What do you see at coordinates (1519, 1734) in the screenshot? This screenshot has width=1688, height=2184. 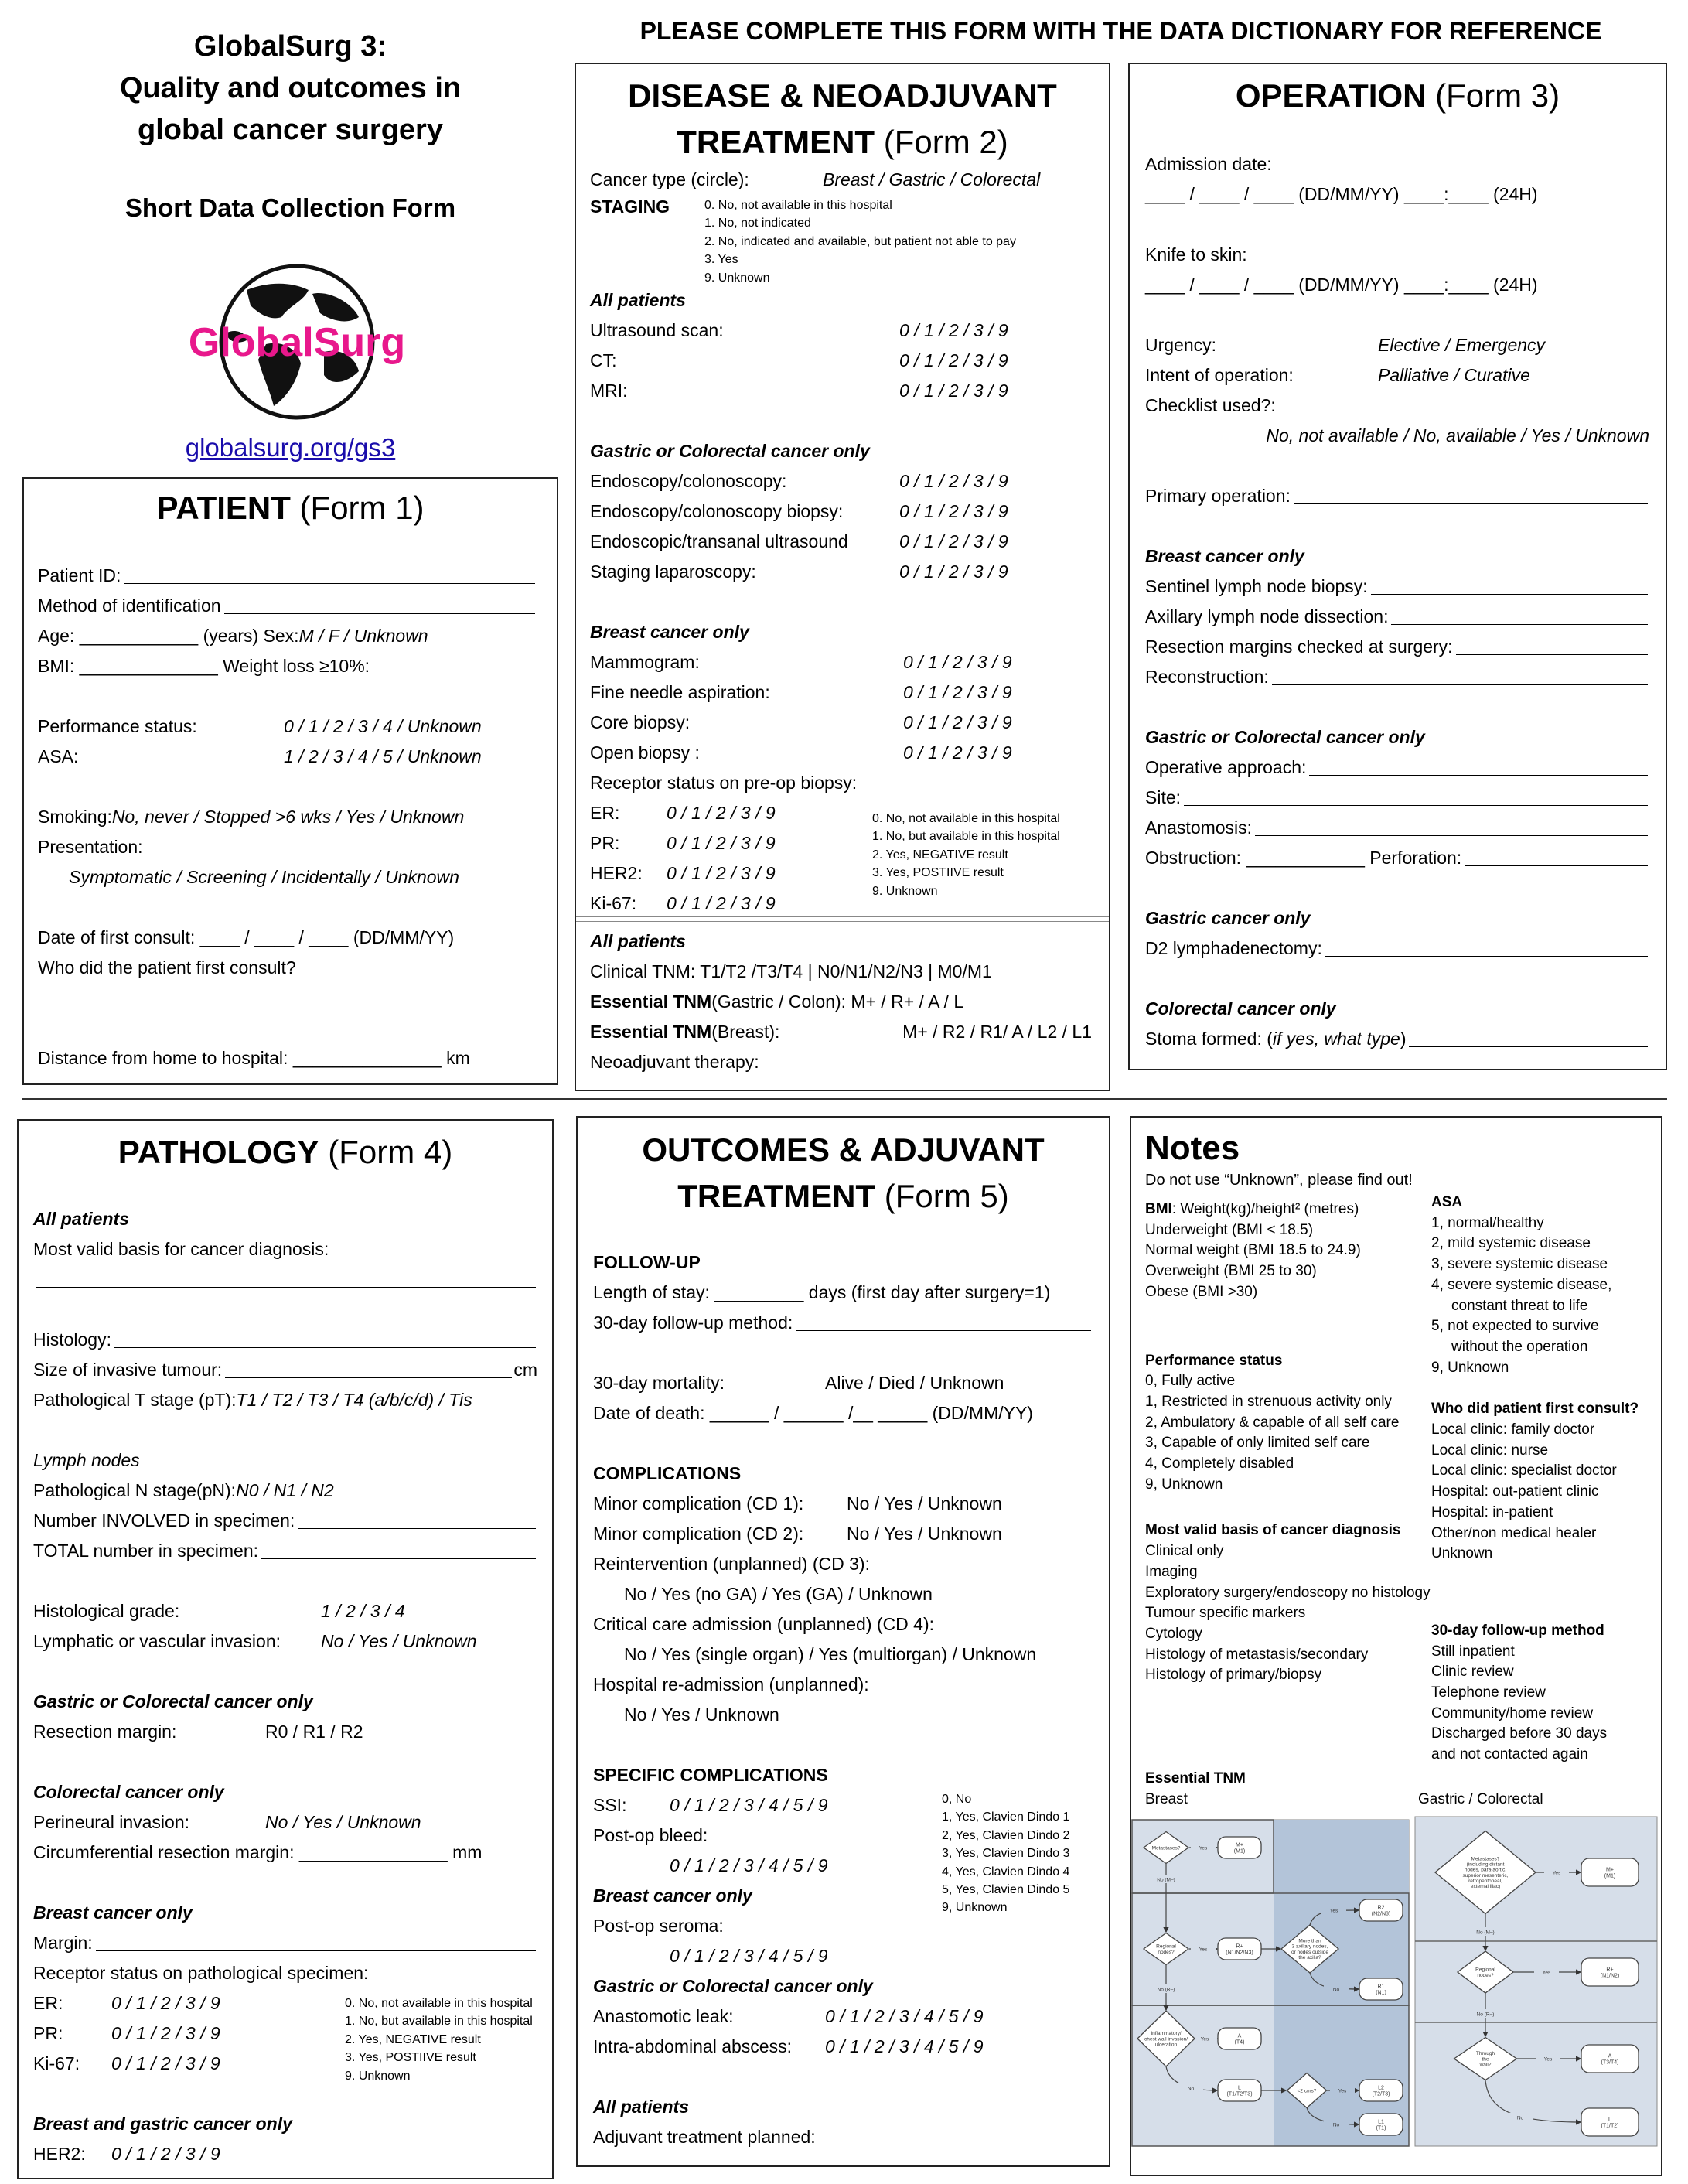 I see `notes-item: Discharged before 30 days` at bounding box center [1519, 1734].